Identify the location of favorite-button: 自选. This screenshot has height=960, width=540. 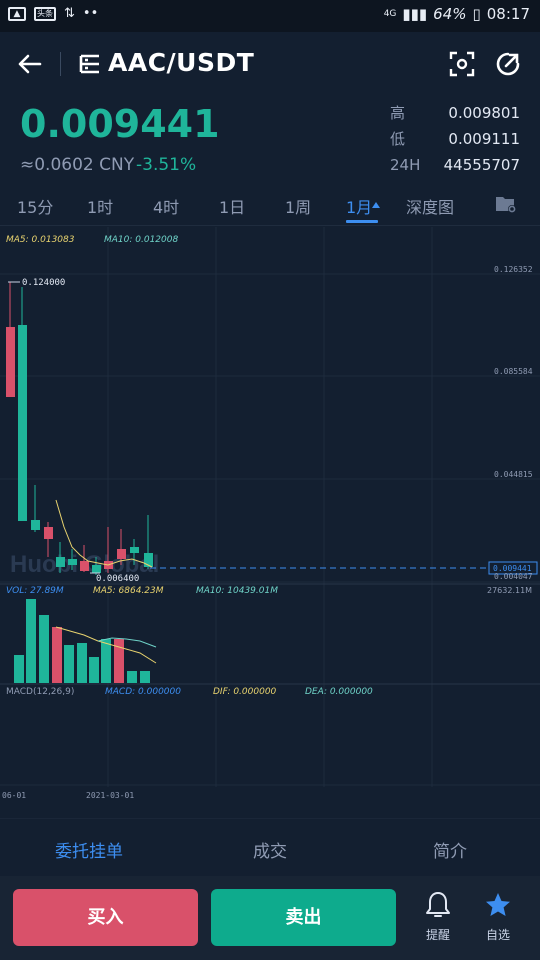
(498, 920).